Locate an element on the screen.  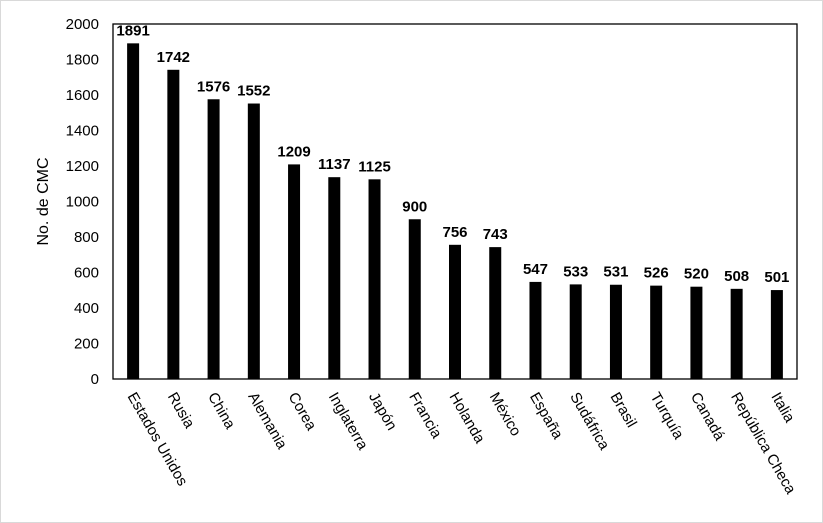
y-tick-label: 1600 is located at coordinates (82, 95).